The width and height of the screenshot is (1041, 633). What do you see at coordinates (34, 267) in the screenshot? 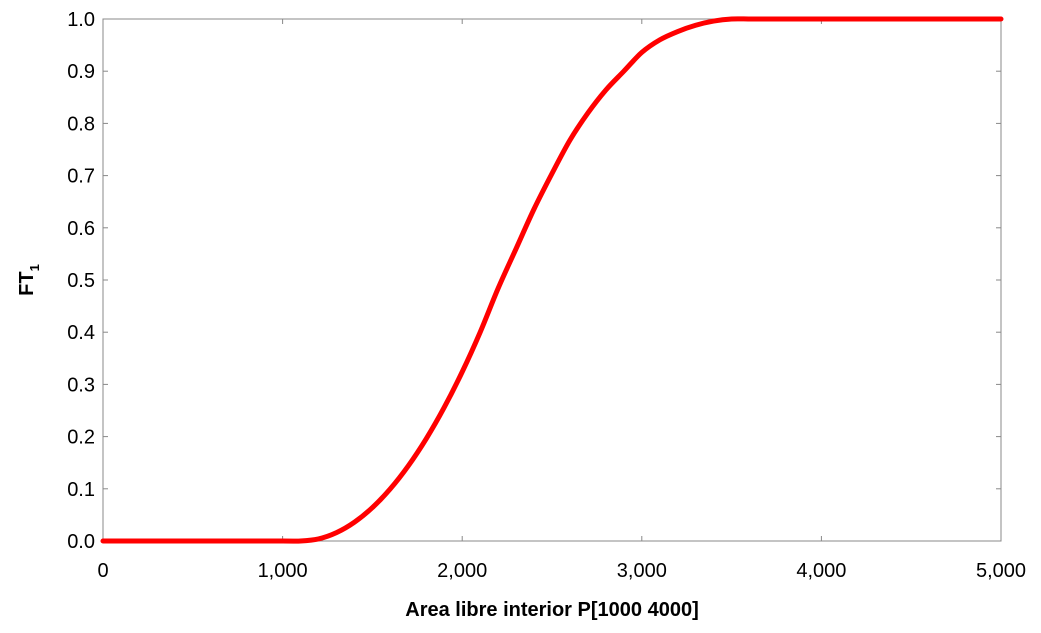
I see `y-axis-title-subscript: 1` at bounding box center [34, 267].